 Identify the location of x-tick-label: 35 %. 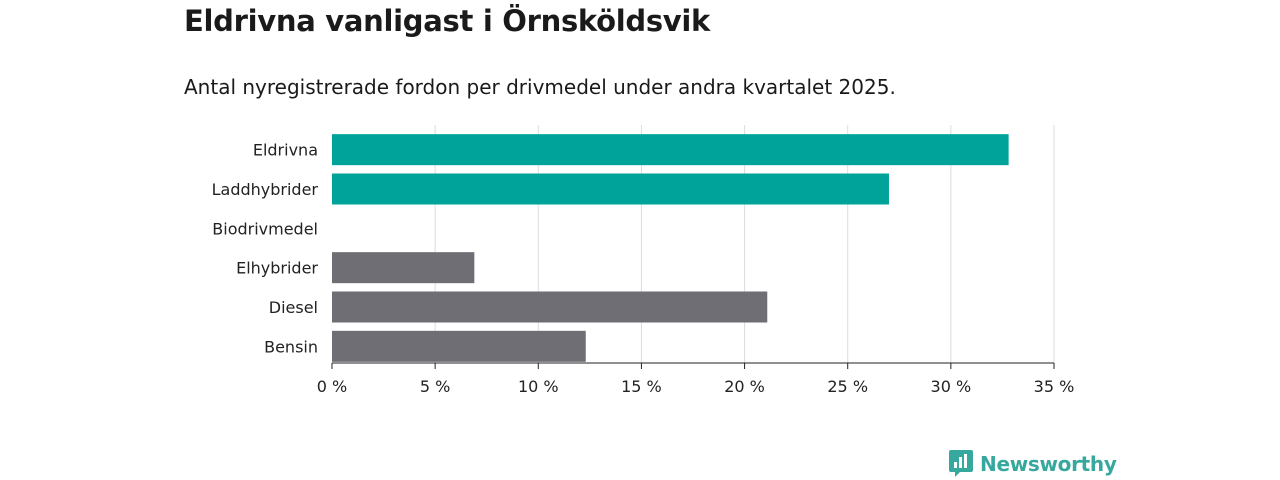
(1054, 386).